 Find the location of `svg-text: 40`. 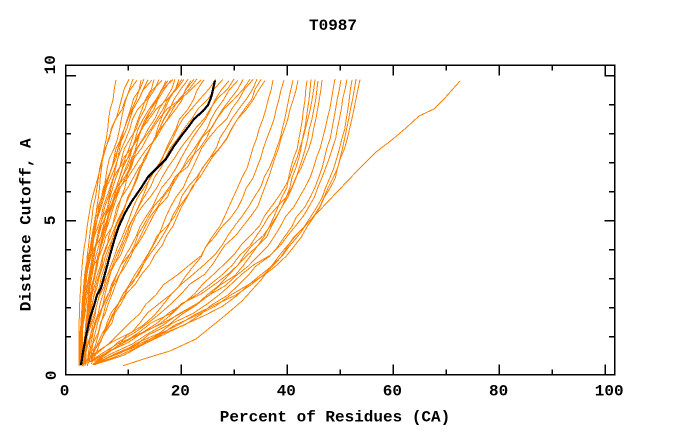

svg-text: 40 is located at coordinates (286, 391).